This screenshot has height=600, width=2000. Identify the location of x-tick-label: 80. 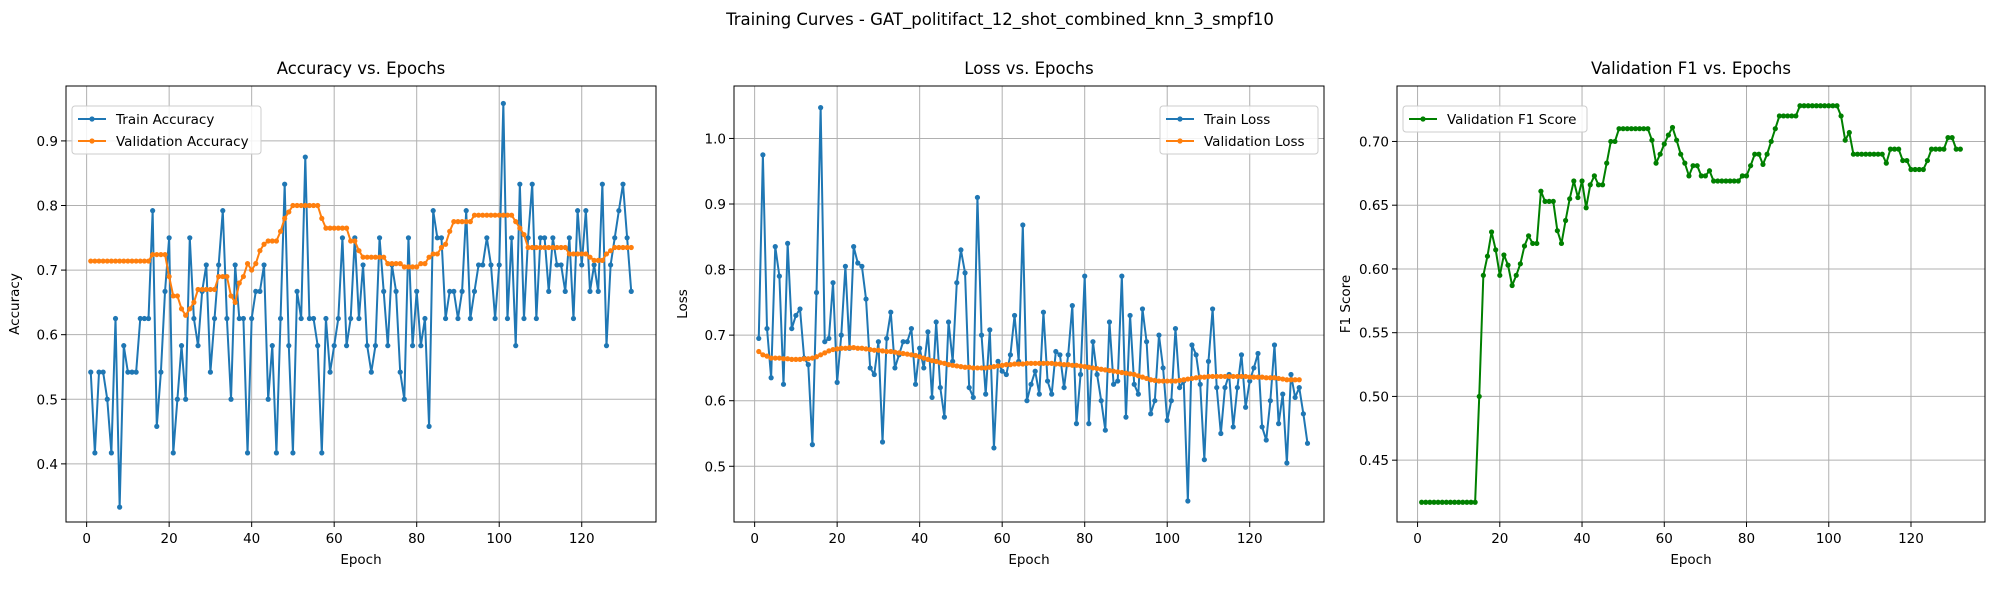
(1084, 539).